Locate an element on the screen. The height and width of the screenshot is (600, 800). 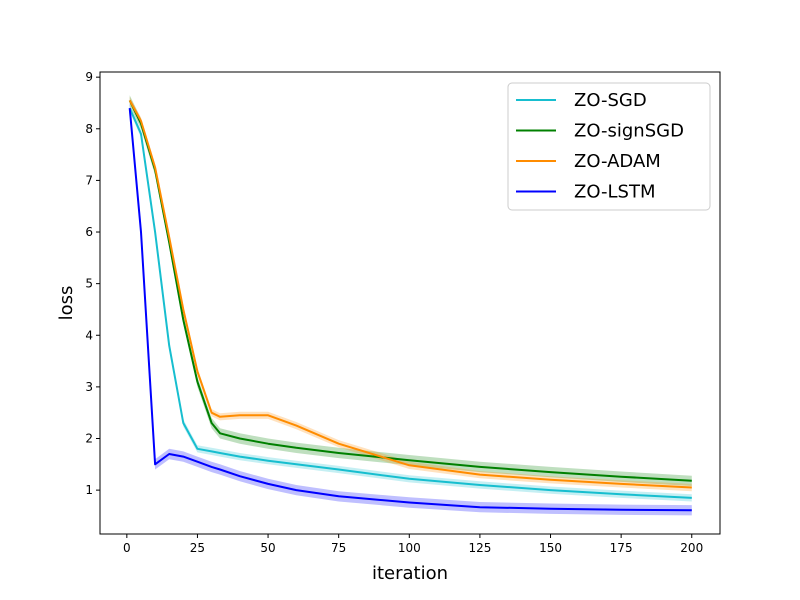
y-tick-label: 2 is located at coordinates (89, 439).